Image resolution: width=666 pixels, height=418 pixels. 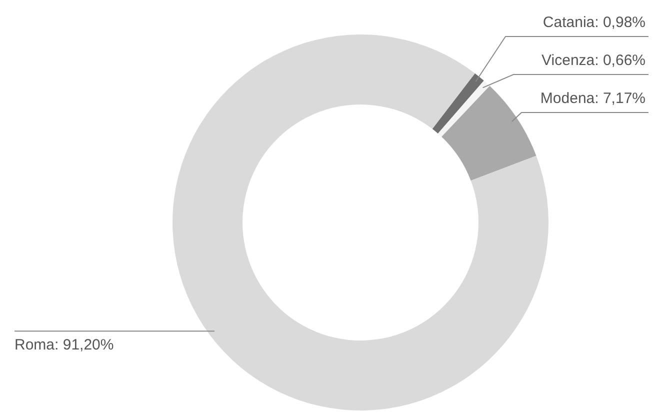 I want to click on slice-label: Modena: 7,17%, so click(x=593, y=98).